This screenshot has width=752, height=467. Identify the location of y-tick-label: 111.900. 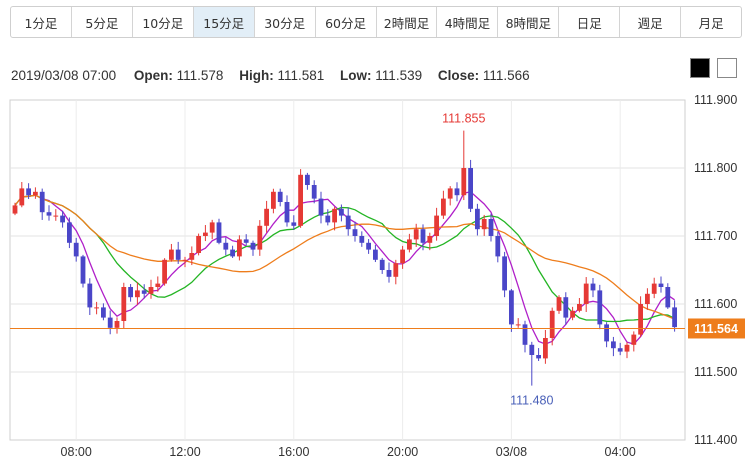
(715, 100).